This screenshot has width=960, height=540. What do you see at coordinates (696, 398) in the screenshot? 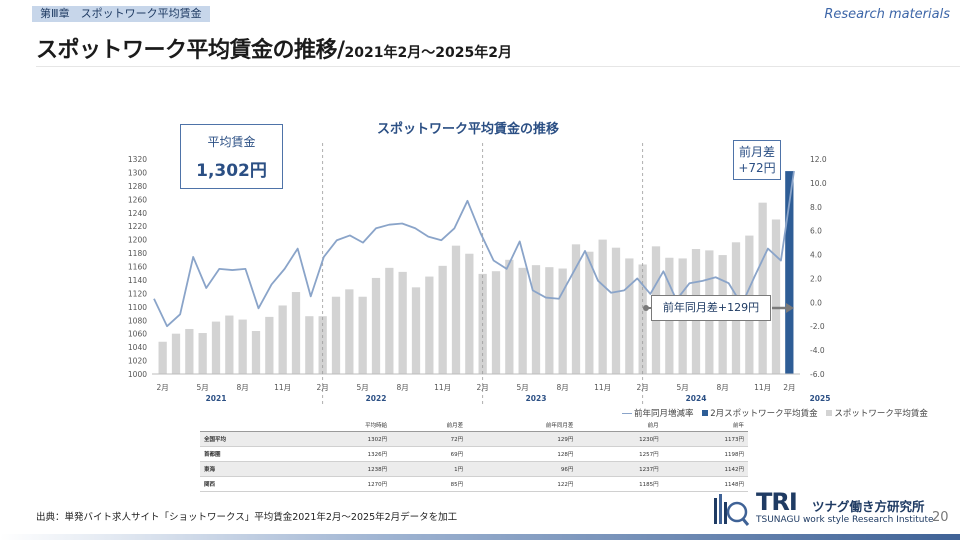
I see `year-label: 2024` at bounding box center [696, 398].